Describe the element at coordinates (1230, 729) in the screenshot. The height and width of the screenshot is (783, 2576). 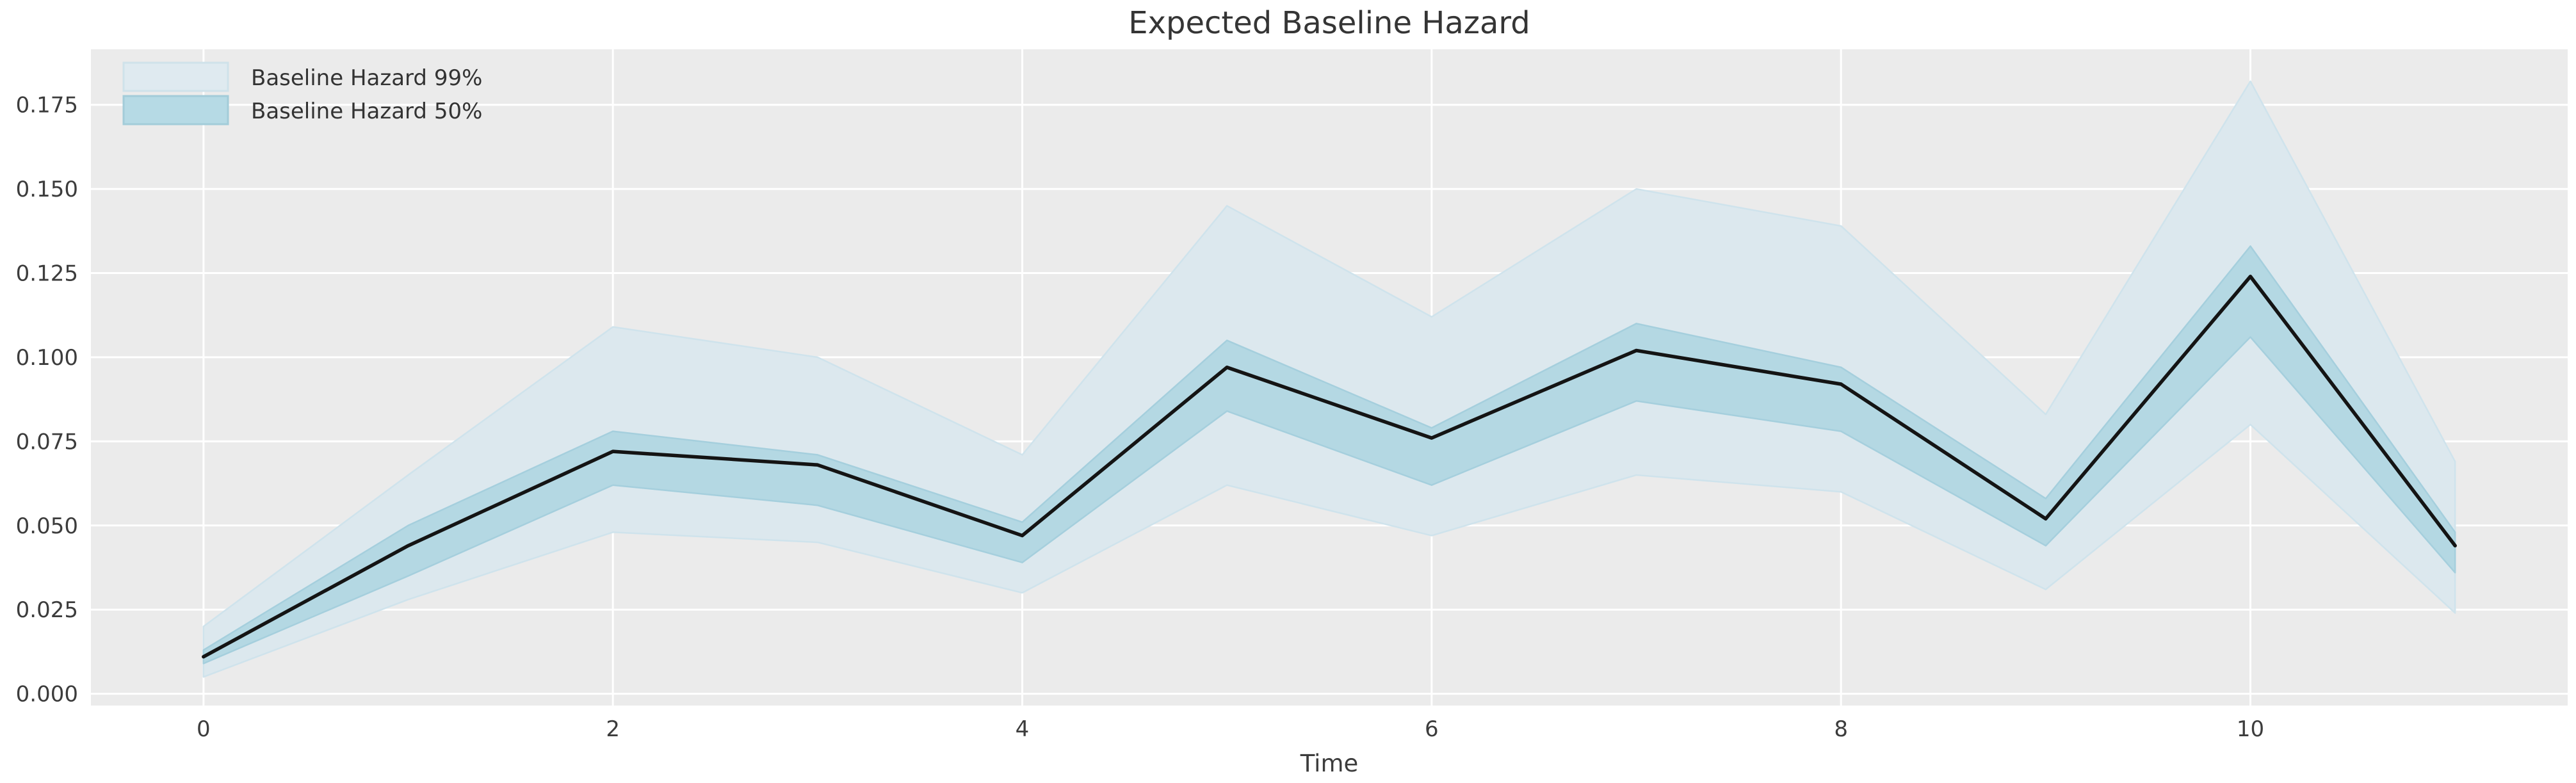
I see `x-tick-labels: 0 2 4 6 8 10` at that location.